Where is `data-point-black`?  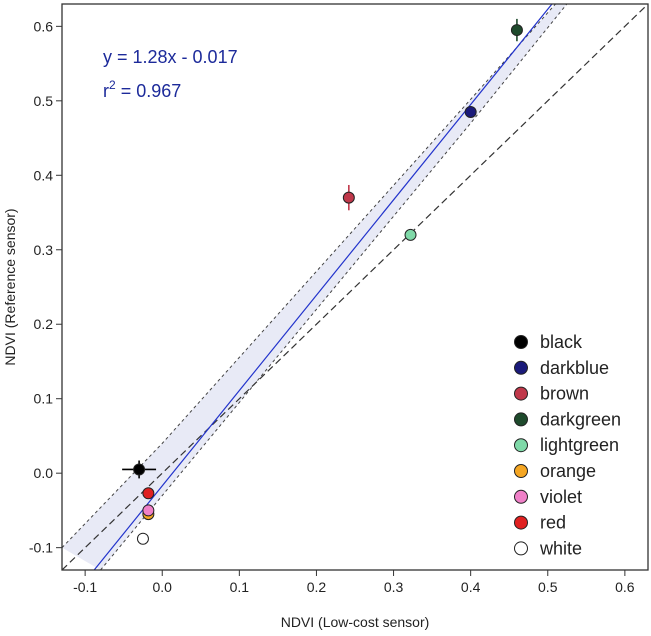
data-point-black is located at coordinates (139, 469).